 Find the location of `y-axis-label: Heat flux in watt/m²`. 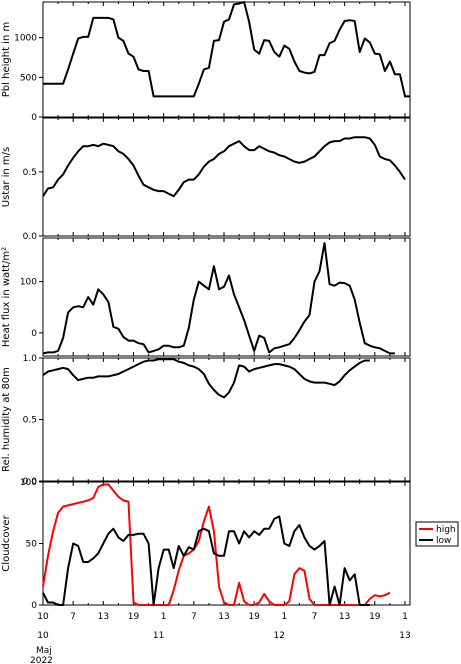

y-axis-label: Heat flux in watt/m² is located at coordinates (6, 297).